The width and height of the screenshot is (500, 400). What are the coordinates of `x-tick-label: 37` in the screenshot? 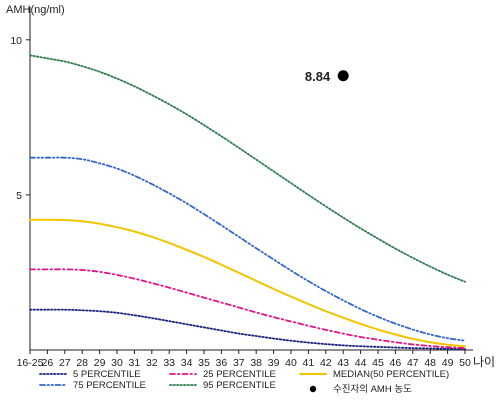 It's located at (239, 363).